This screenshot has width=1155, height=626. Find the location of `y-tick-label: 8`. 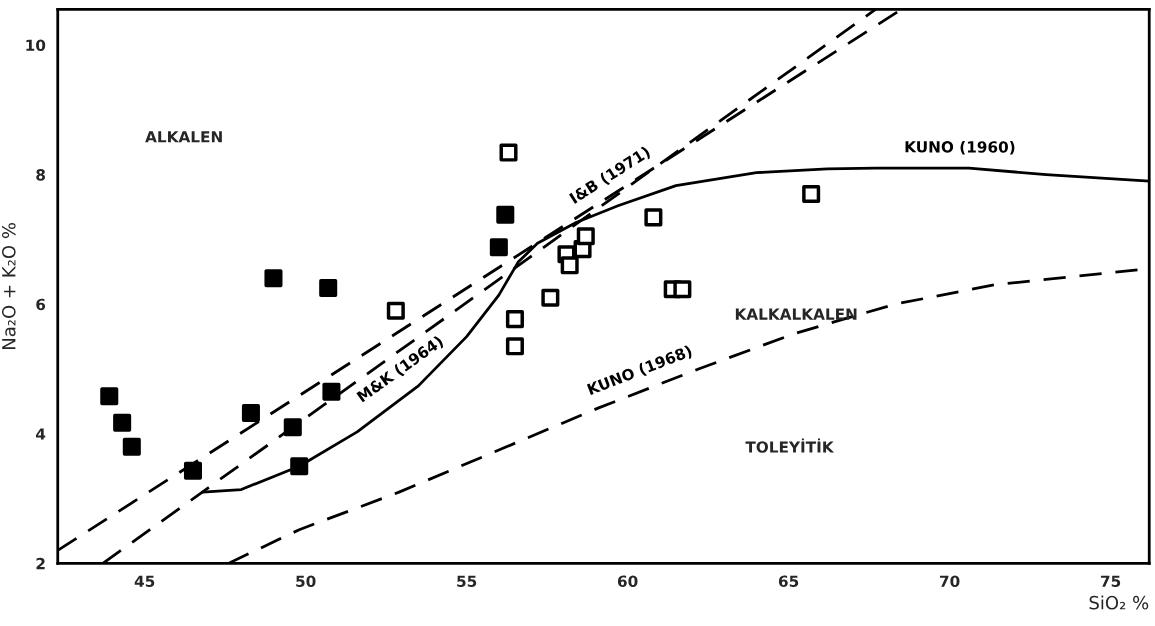

y-tick-label: 8 is located at coordinates (40, 175).